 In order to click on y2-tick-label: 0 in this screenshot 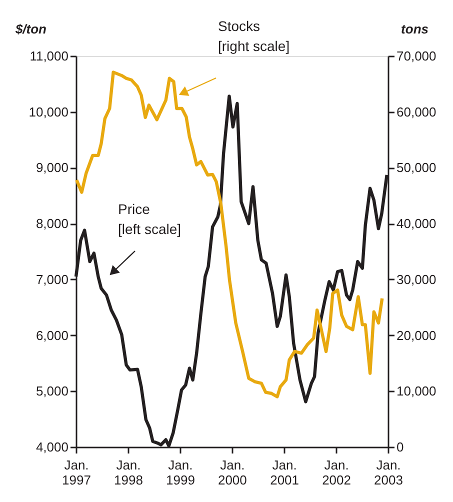, I will do `click(400, 447)`.